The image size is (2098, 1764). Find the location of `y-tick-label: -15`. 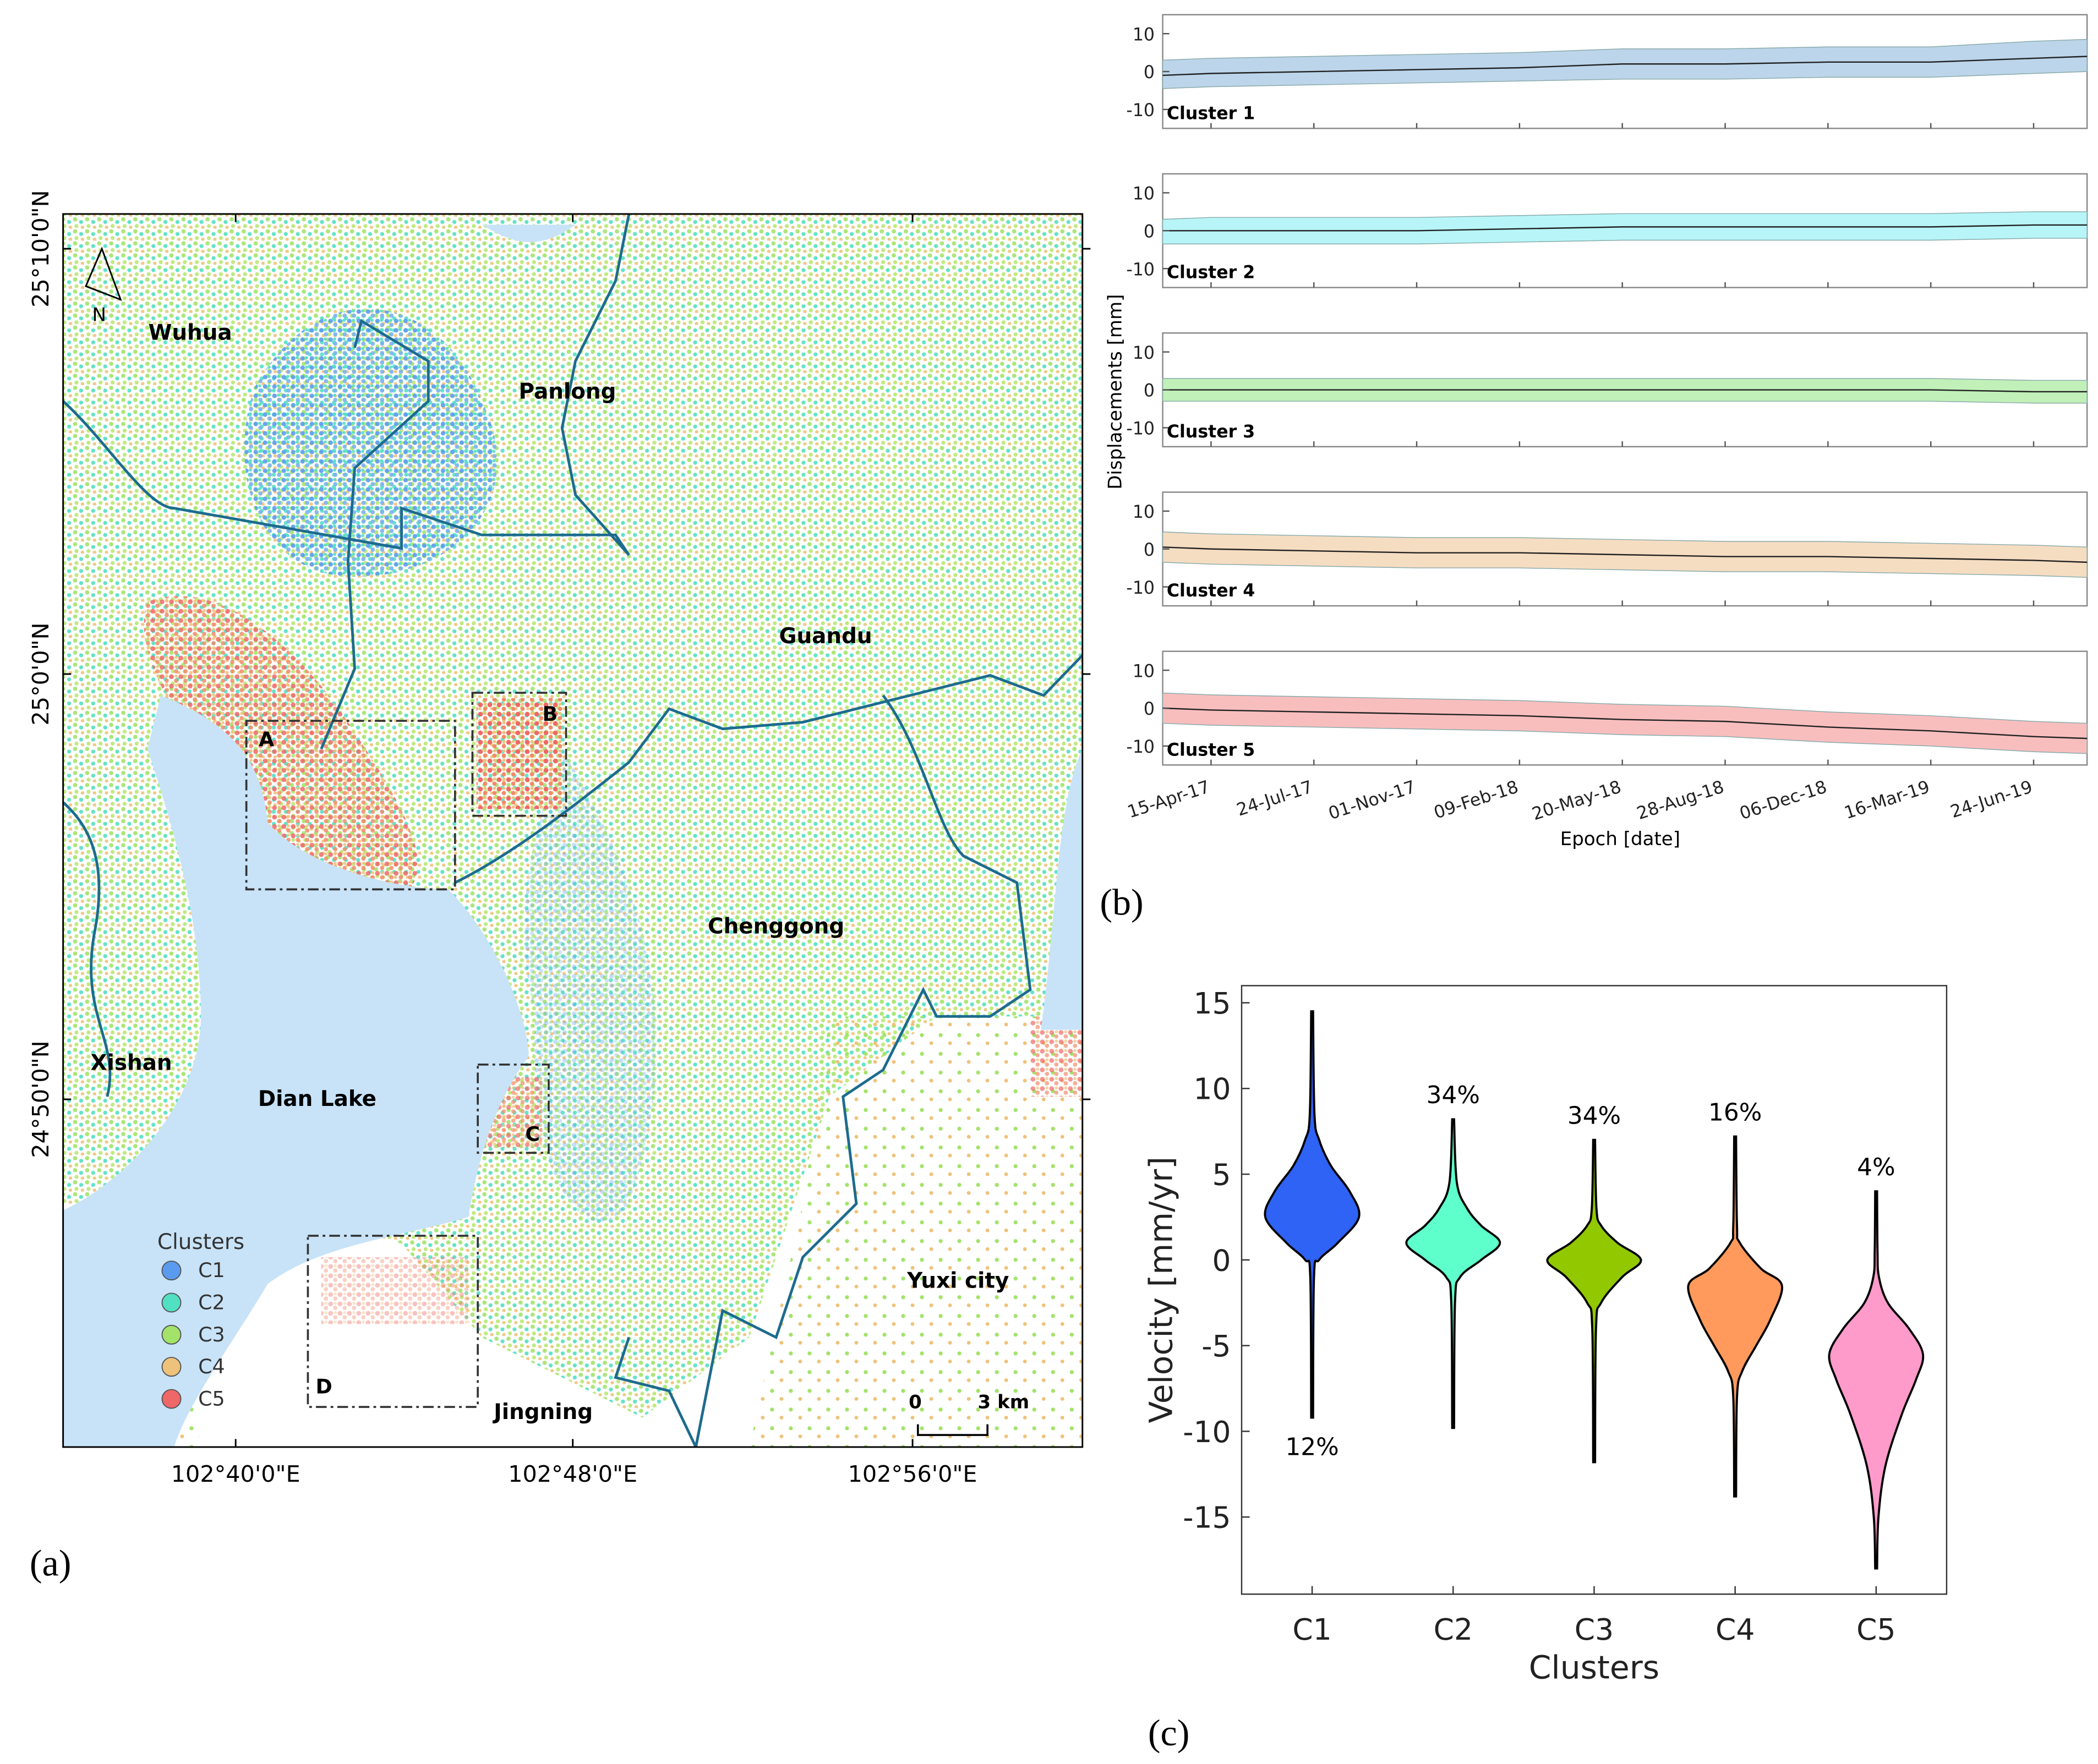

y-tick-label: -15 is located at coordinates (1207, 1517).